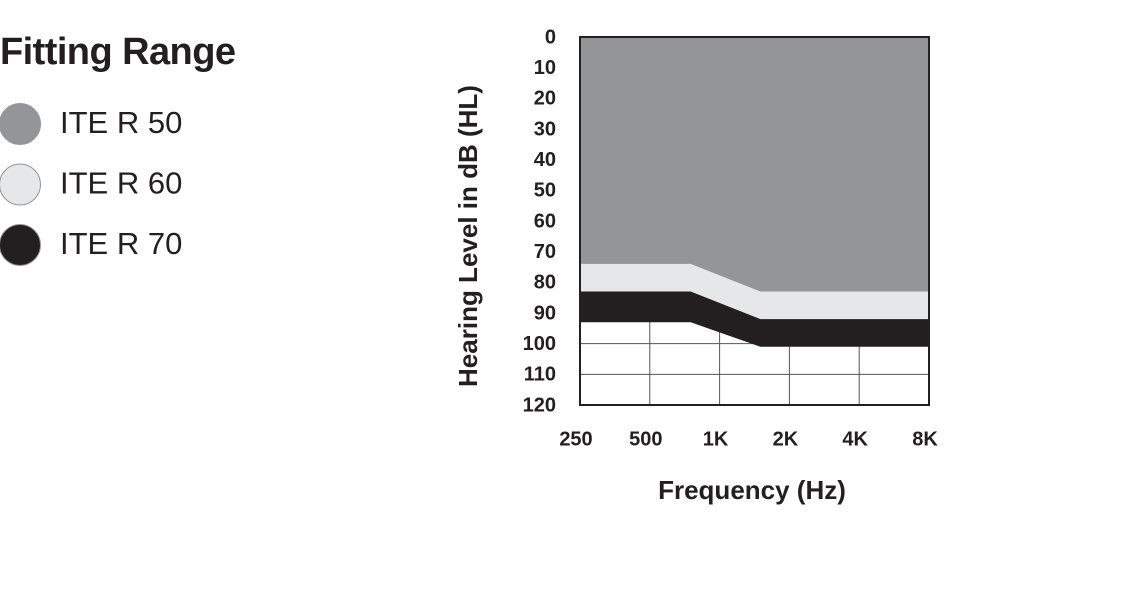  Describe the element at coordinates (545, 313) in the screenshot. I see `y-tick-label: 90` at that location.